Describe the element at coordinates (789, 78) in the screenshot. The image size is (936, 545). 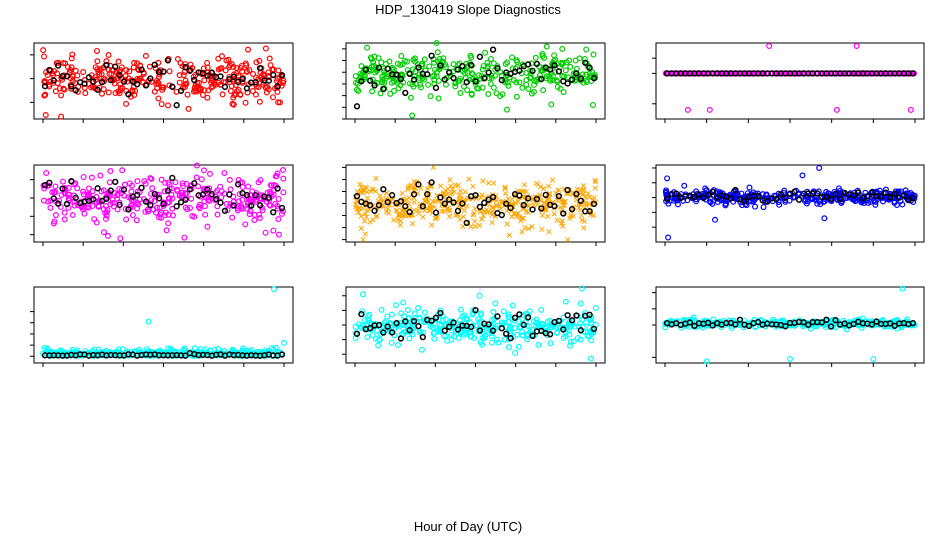
I see `data-points` at that location.